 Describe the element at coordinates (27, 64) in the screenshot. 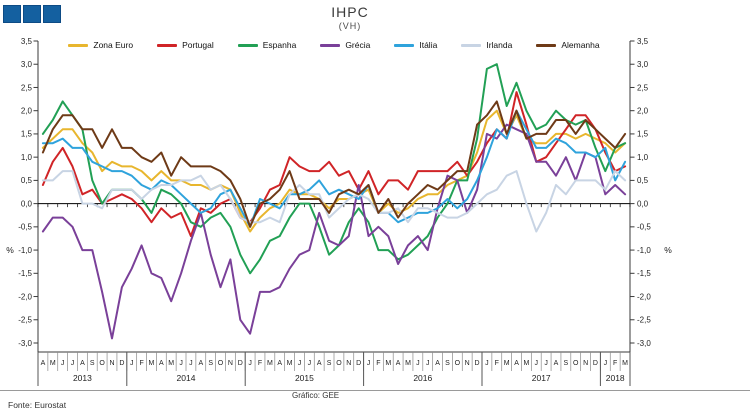

I see `y-tick-label: 3,0` at that location.